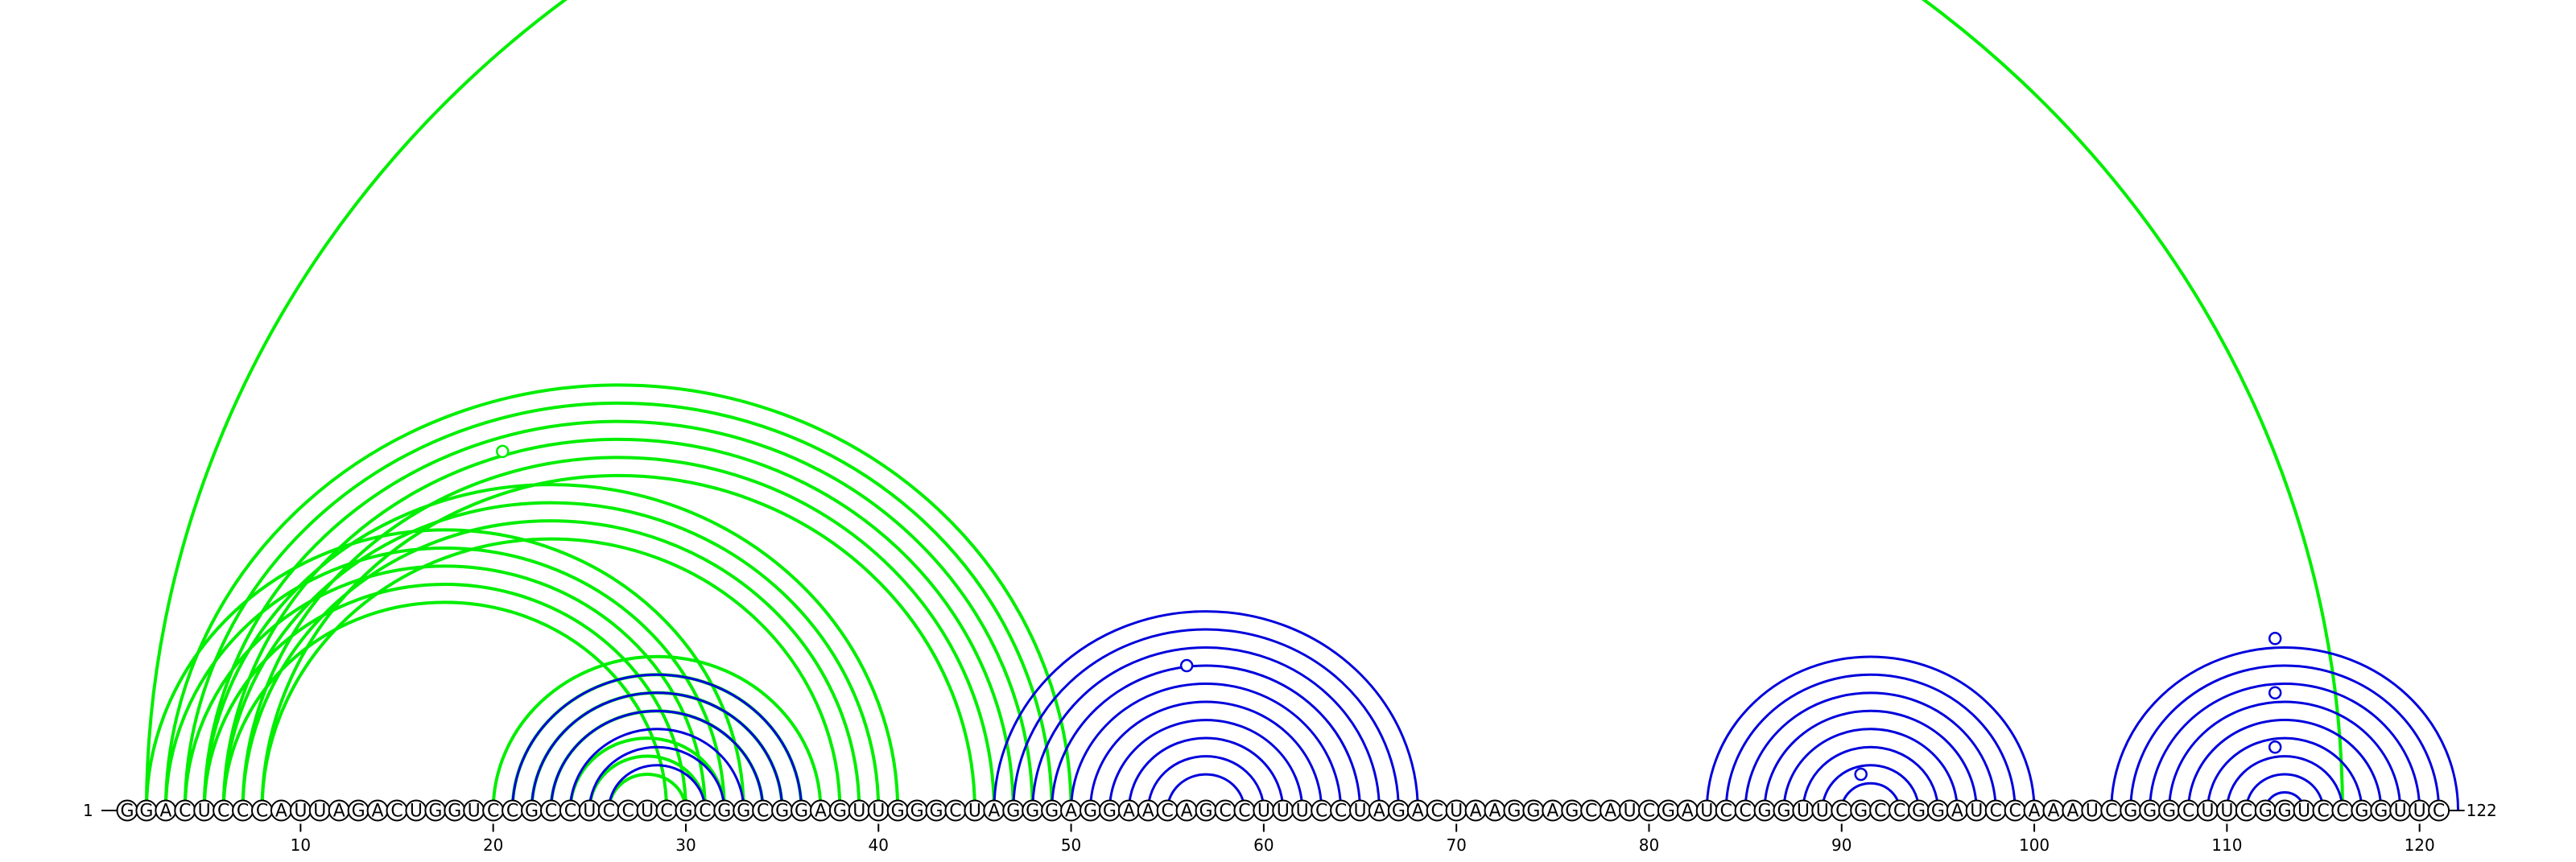  What do you see at coordinates (1263, 845) in the screenshot?
I see `tick-label: 60` at bounding box center [1263, 845].